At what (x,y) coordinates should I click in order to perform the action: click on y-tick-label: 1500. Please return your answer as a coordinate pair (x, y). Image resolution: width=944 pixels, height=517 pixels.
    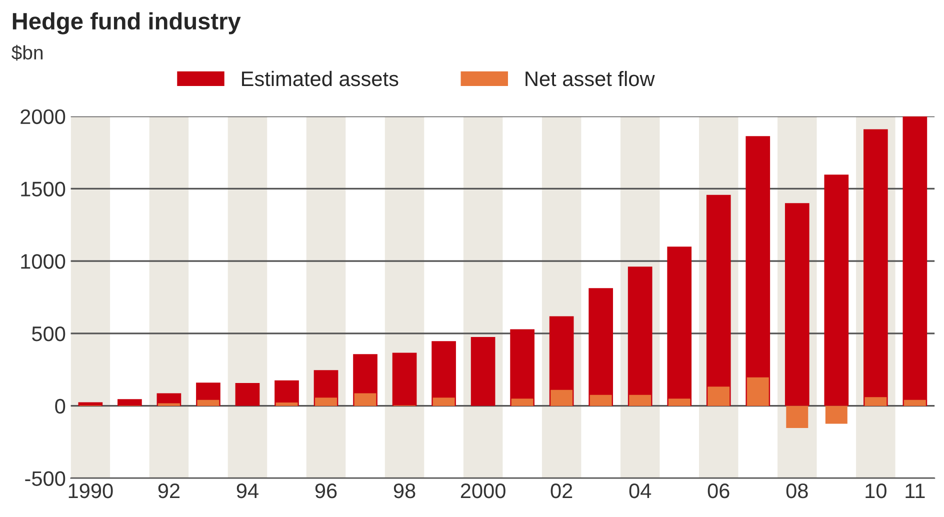
    Looking at the image, I should click on (43, 189).